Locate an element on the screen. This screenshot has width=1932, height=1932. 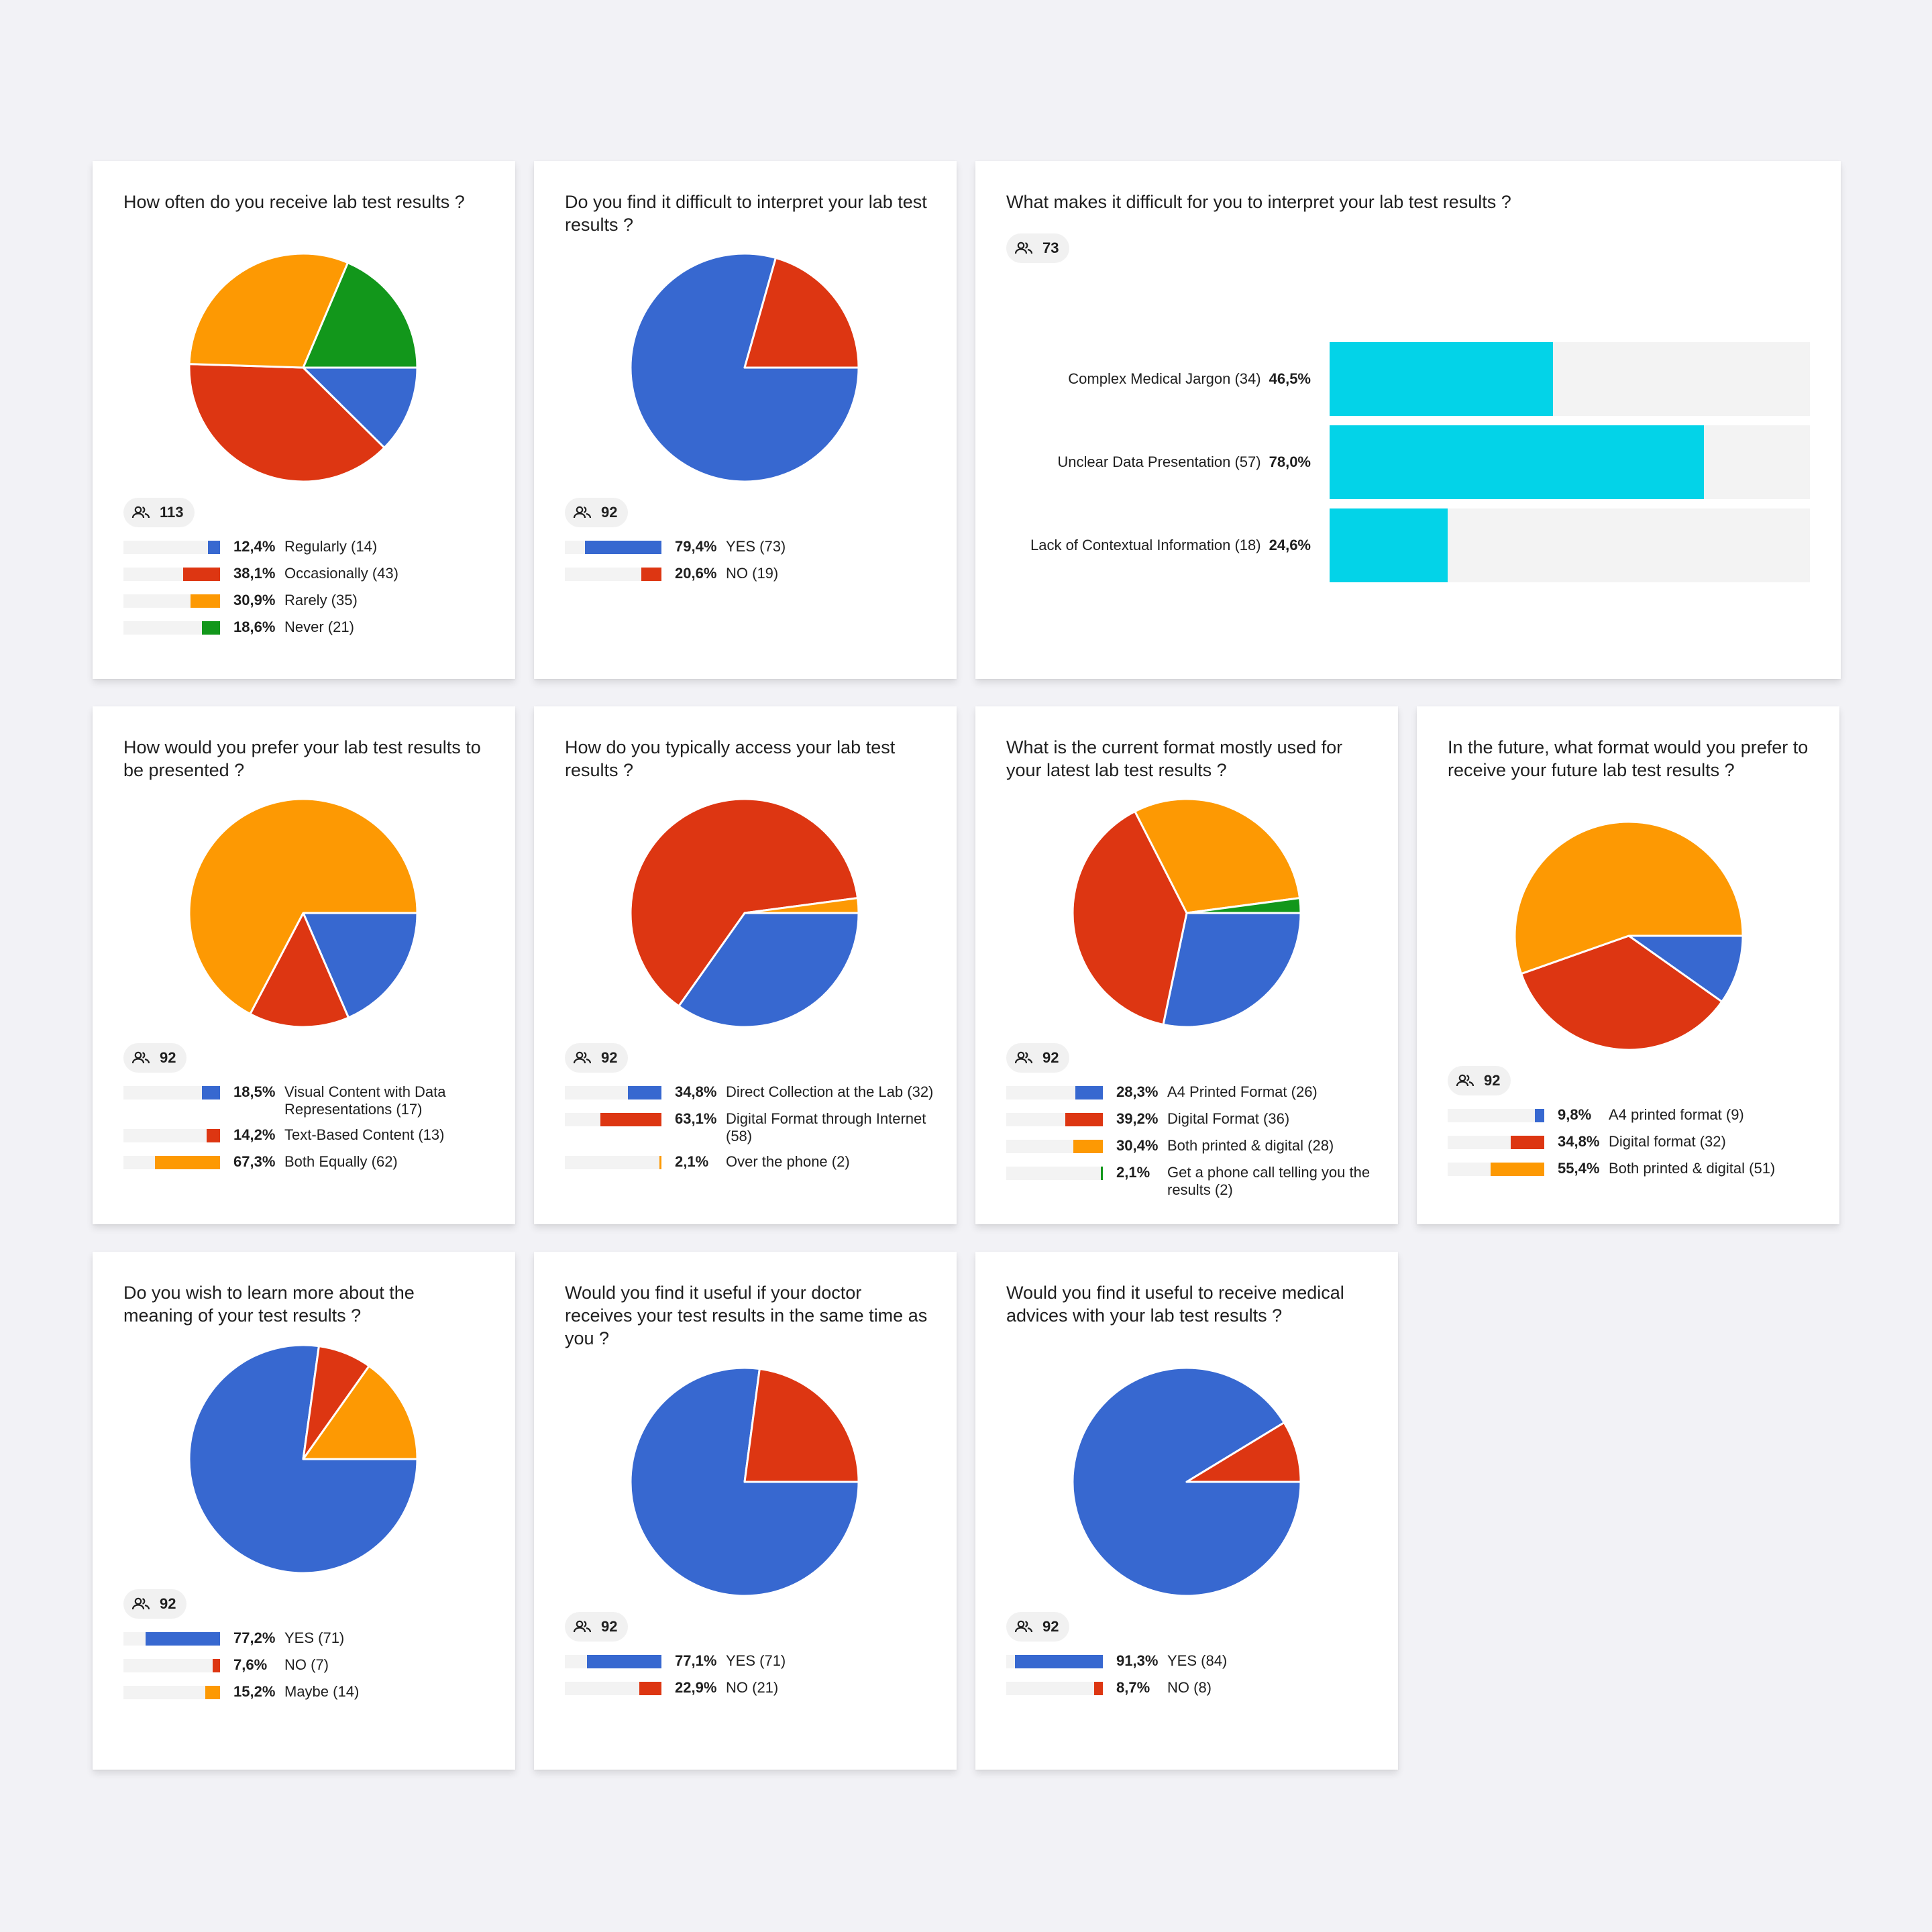
respondent-count-badge: 73 is located at coordinates (1038, 248).